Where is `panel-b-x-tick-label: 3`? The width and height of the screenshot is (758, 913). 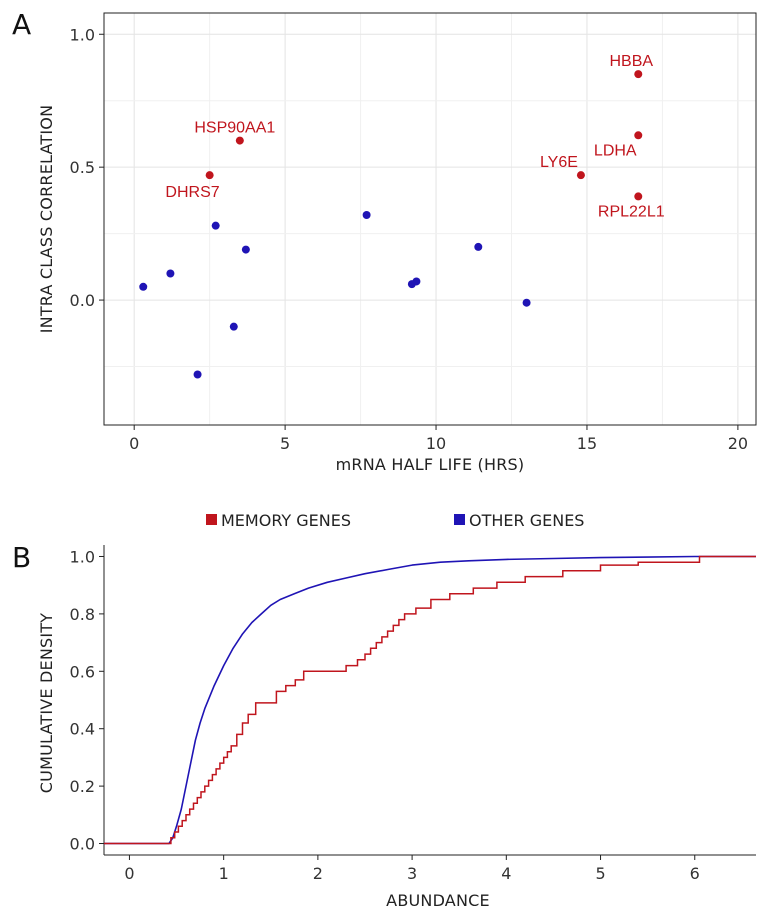
panel-b-x-tick-label: 3 is located at coordinates (412, 873).